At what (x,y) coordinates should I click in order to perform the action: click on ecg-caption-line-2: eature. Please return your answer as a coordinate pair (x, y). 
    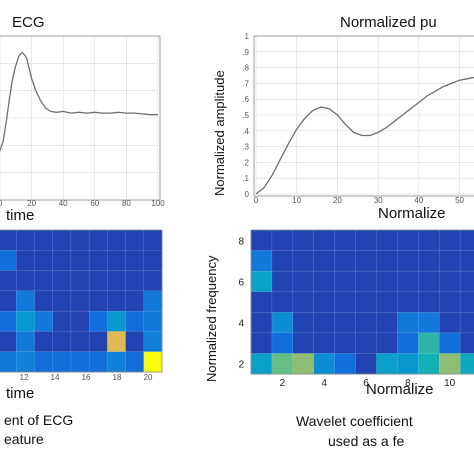
    Looking at the image, I should click on (24, 439).